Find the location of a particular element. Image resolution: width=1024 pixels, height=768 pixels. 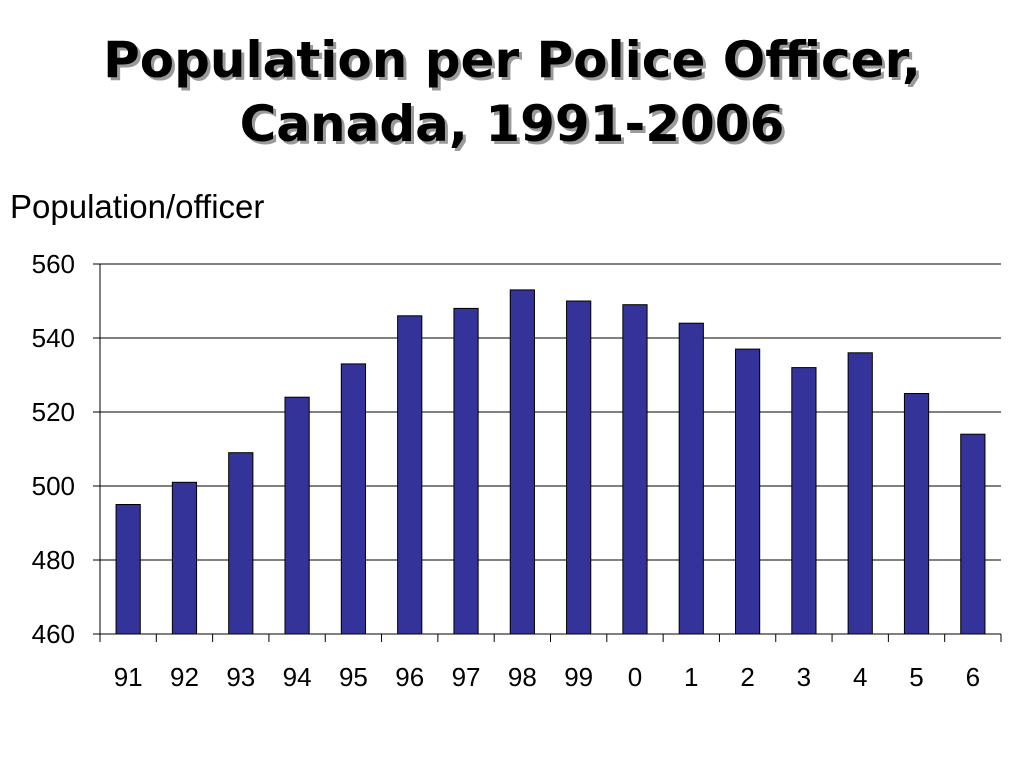

x-tick-label: 92 is located at coordinates (184, 677).